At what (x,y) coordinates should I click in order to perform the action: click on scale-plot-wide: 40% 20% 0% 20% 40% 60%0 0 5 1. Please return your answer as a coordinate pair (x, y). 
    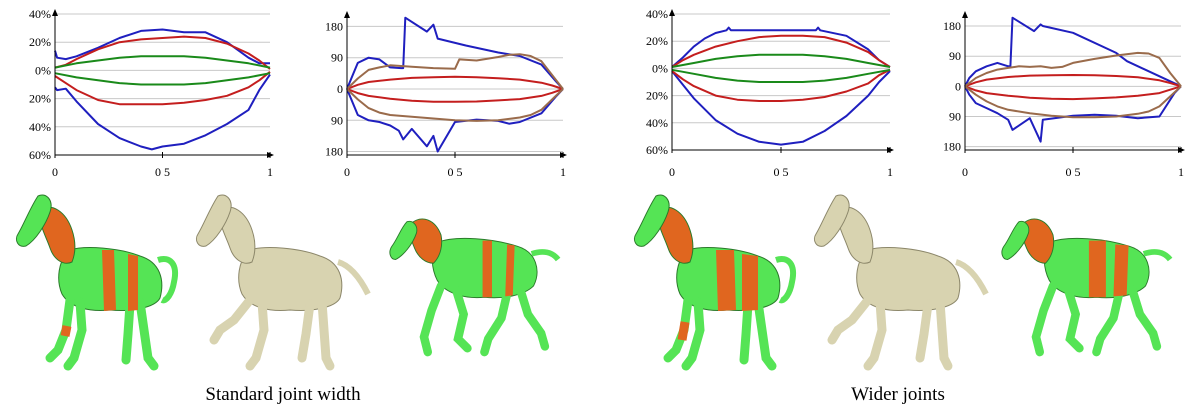
    Looking at the image, I should click on (770, 93).